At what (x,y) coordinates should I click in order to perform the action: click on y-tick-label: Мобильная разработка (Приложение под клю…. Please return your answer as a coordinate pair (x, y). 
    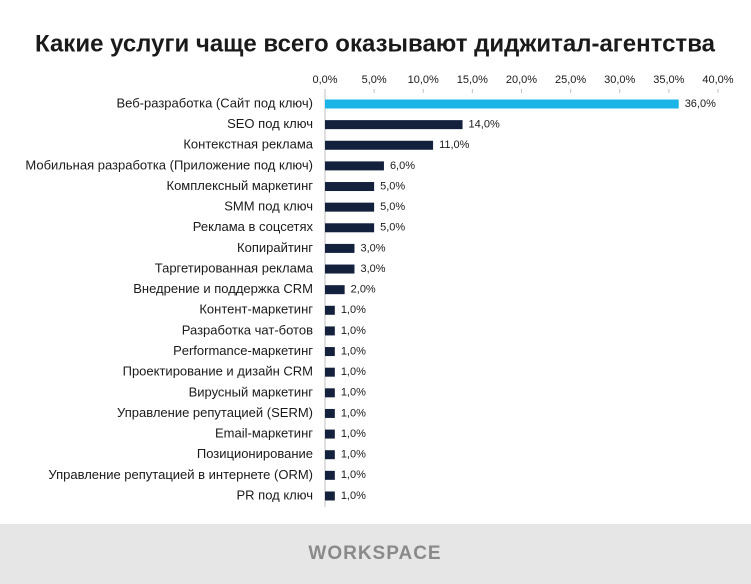
    Looking at the image, I should click on (169, 164).